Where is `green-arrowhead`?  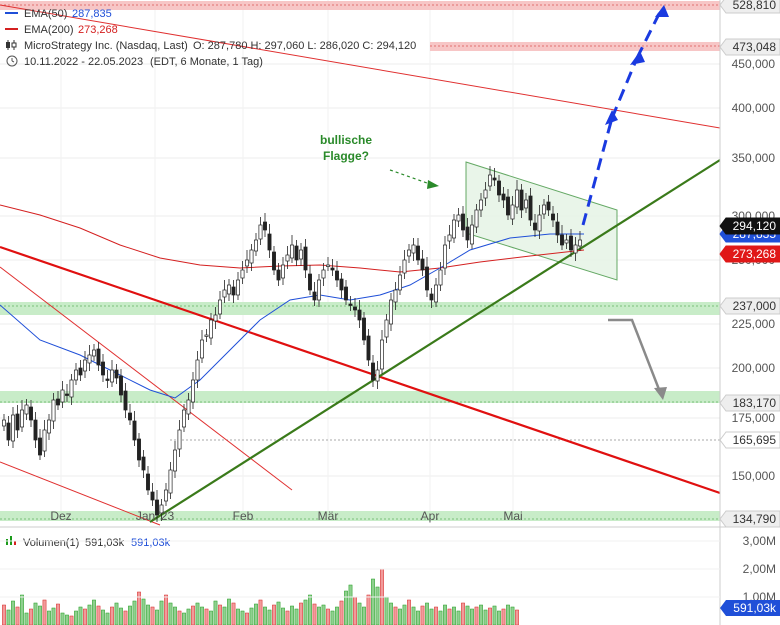 green-arrowhead is located at coordinates (433, 184).